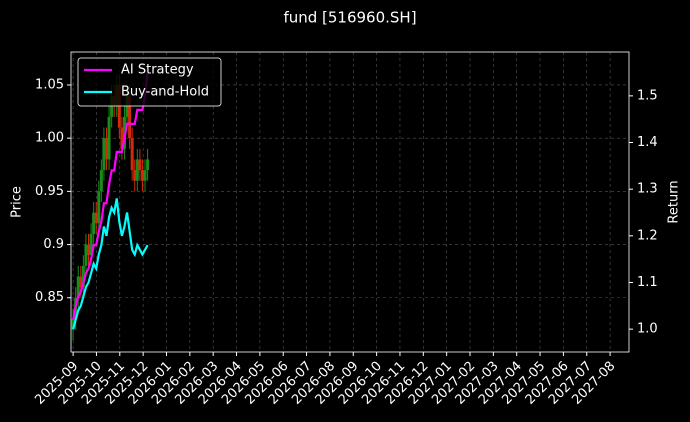 The width and height of the screenshot is (690, 422). Describe the element at coordinates (349, 18) in the screenshot. I see `chart-title: fund [516960.SH]` at that location.